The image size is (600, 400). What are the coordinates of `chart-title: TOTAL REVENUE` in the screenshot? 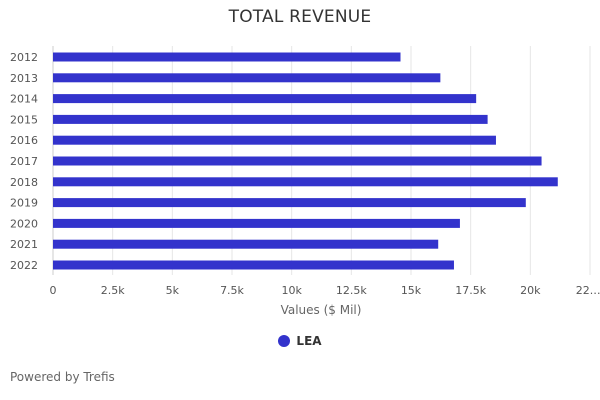 It's located at (300, 17).